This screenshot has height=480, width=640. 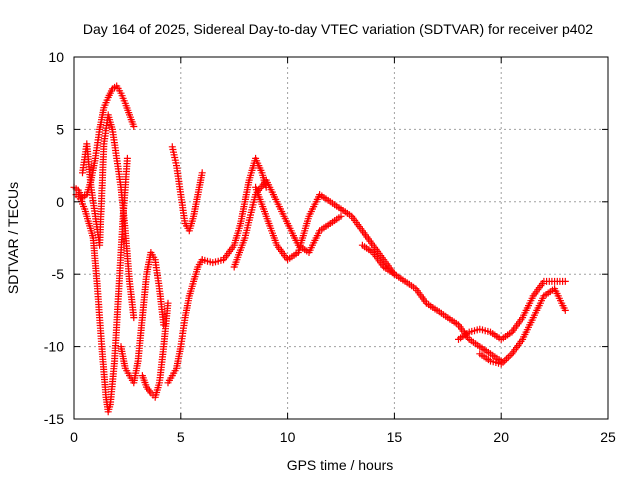 What do you see at coordinates (54, 419) in the screenshot?
I see `y-tick-label: -15` at bounding box center [54, 419].